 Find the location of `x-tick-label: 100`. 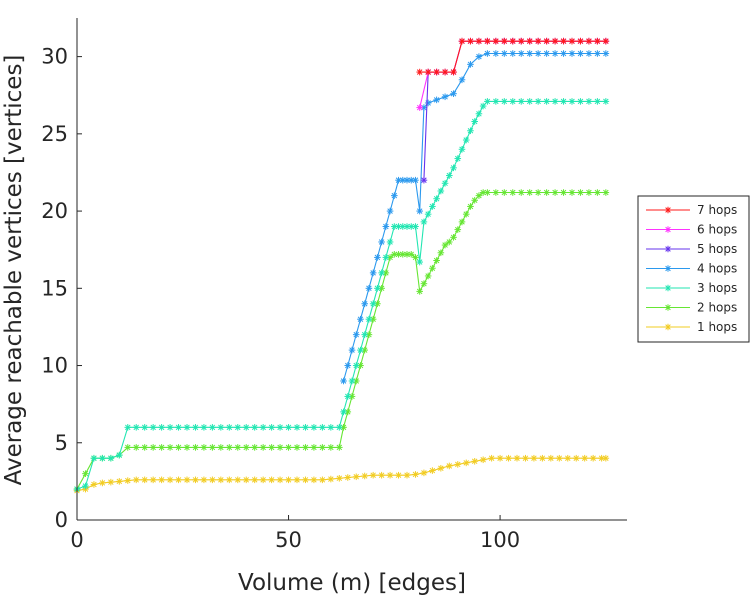

x-tick-label: 100 is located at coordinates (500, 540).